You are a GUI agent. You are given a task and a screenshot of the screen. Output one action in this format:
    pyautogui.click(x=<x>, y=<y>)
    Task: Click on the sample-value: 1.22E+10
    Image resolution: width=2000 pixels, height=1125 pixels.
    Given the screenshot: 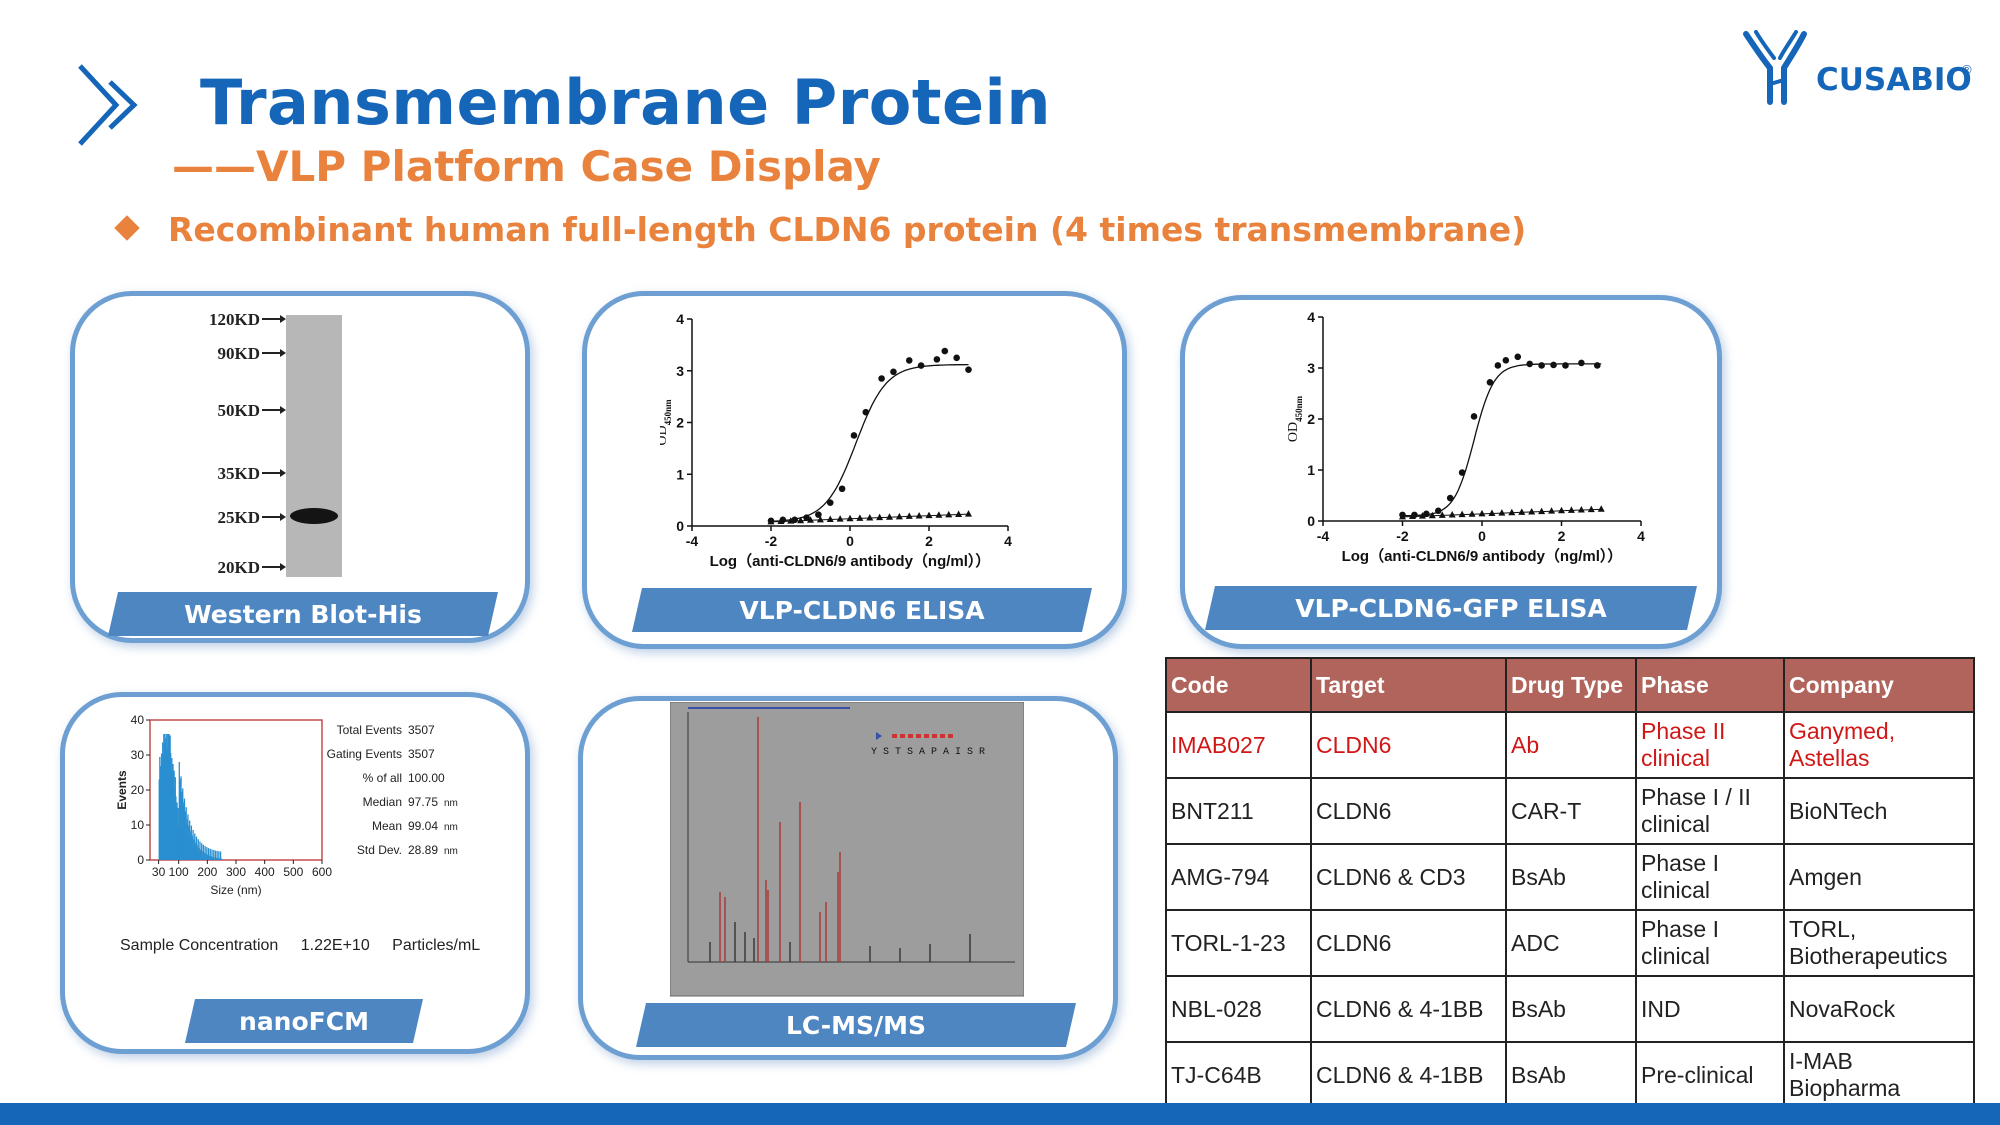 What is the action you would take?
    pyautogui.click(x=335, y=945)
    